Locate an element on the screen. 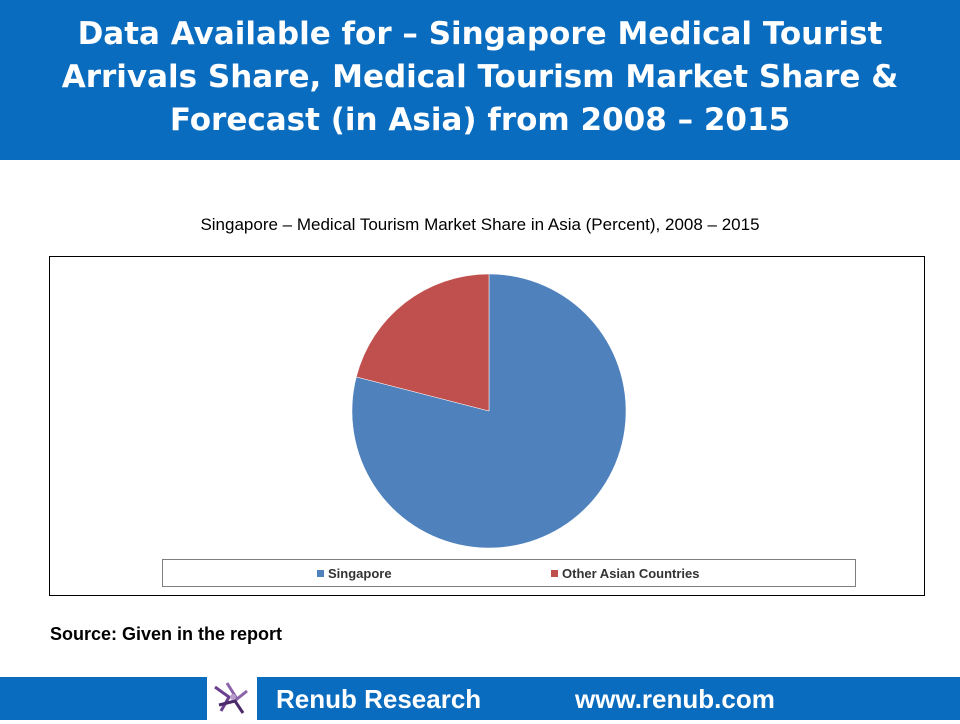 This screenshot has width=960, height=724. legend-label-other-asian-countries: Other Asian Countries is located at coordinates (631, 573).